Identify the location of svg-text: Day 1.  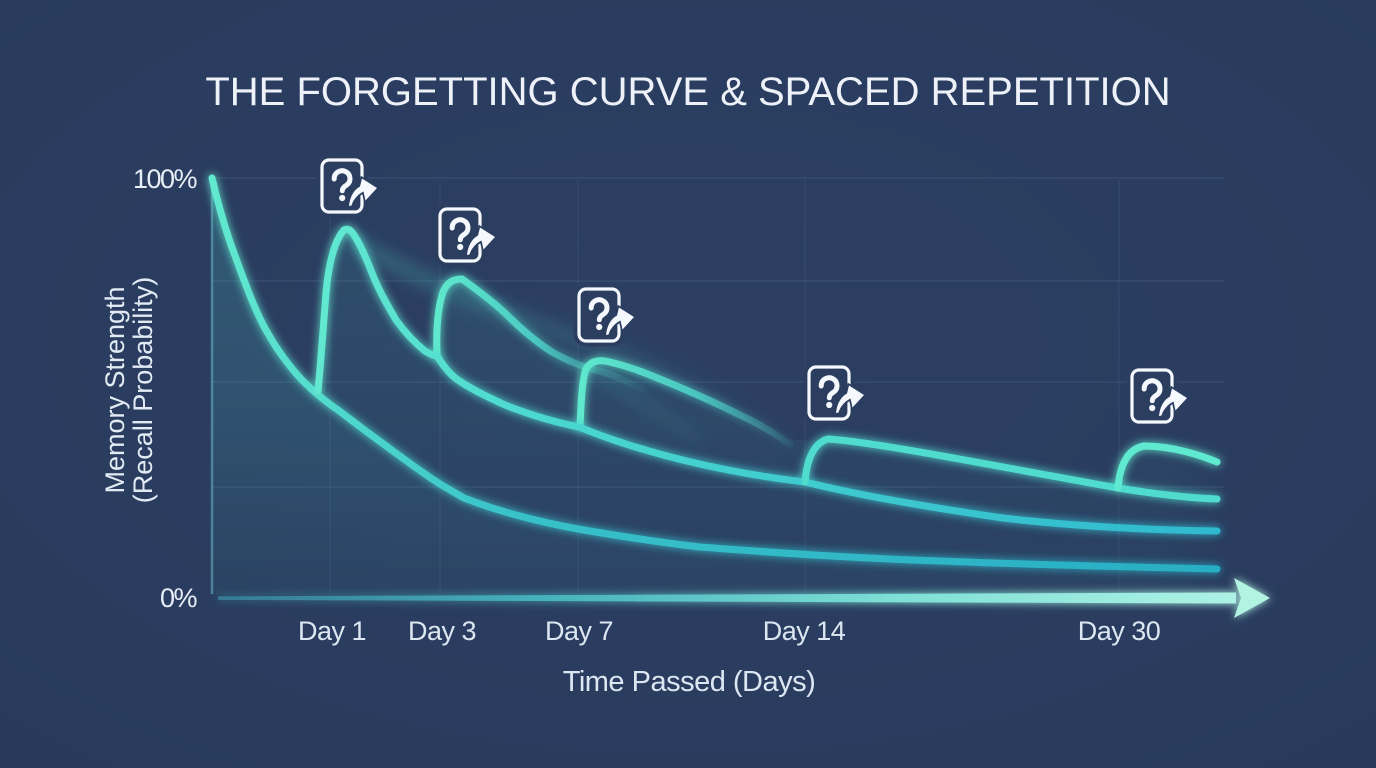
(332, 631).